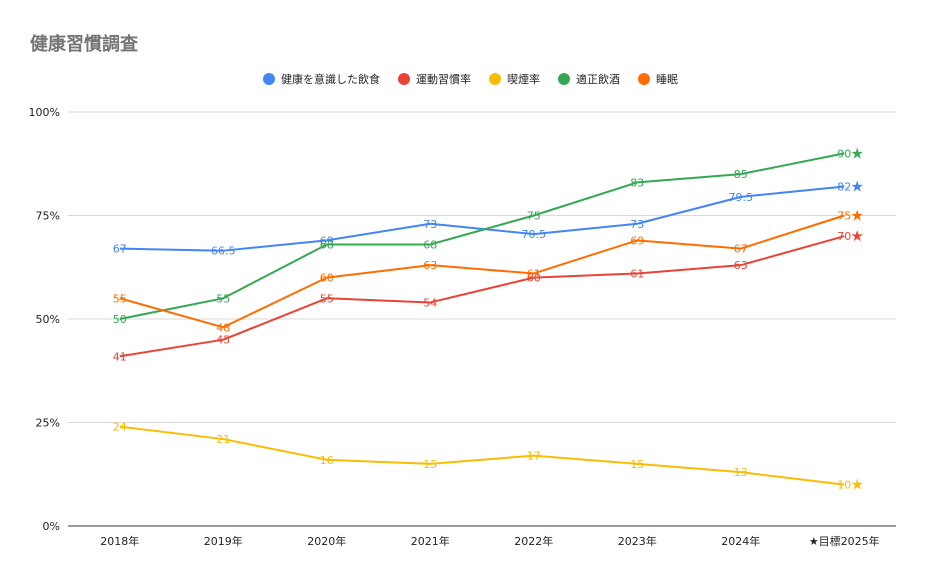 This screenshot has width=925, height=576. Describe the element at coordinates (330, 79) in the screenshot. I see `legend-label: 健康を意識した飲食` at that location.